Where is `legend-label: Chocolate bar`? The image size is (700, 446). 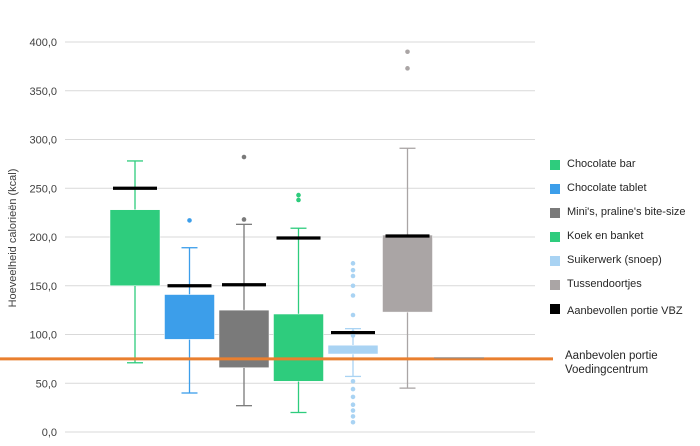
legend-label: Chocolate bar is located at coordinates (601, 164).